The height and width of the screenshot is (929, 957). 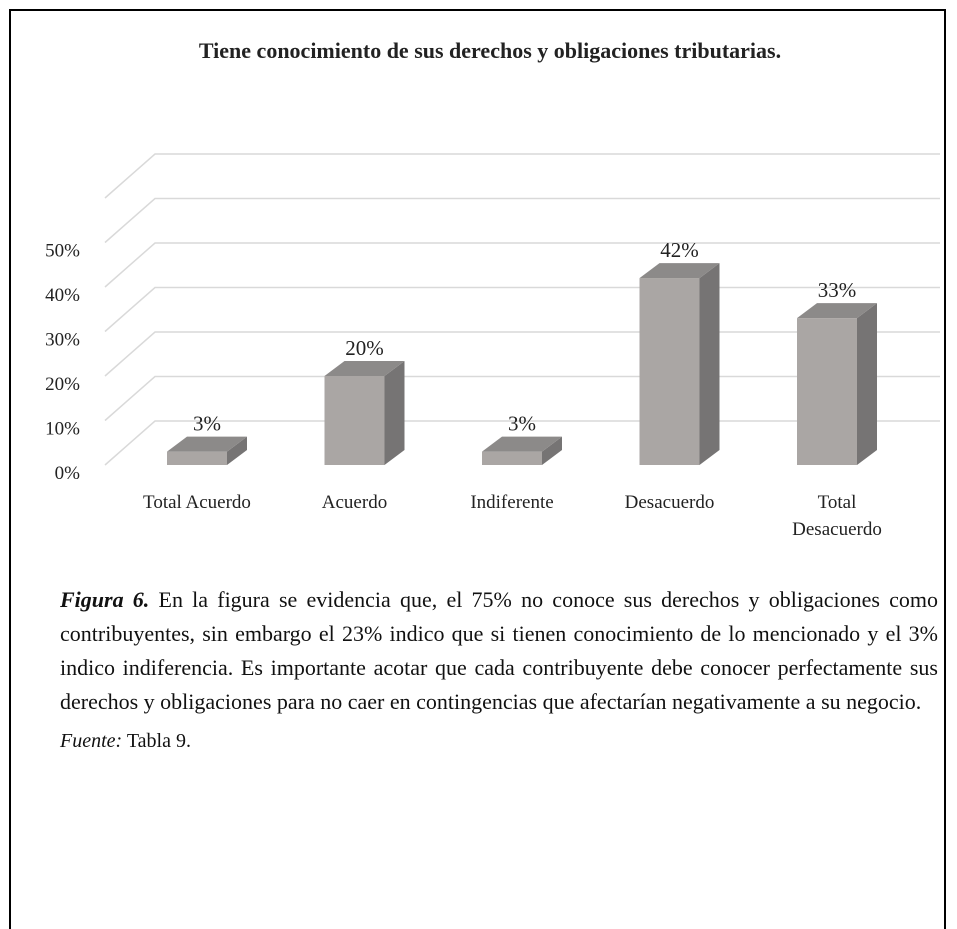 I want to click on x-tick-label: Total Desacuerdo, so click(x=837, y=516).